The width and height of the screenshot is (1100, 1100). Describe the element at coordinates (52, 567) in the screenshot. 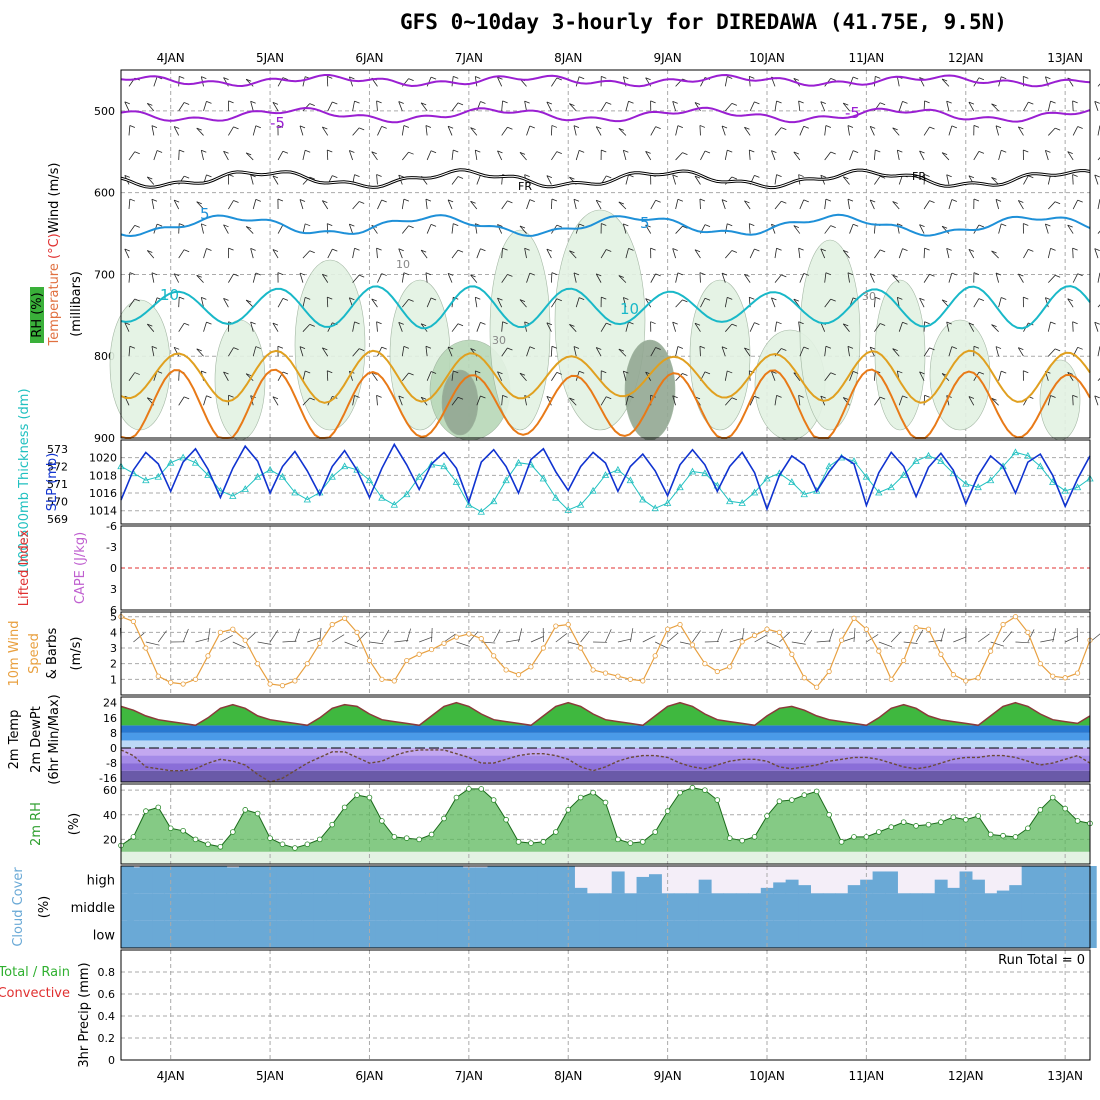

I see `stability-ylabels: Lifted Index CAPE (J/kg)` at that location.